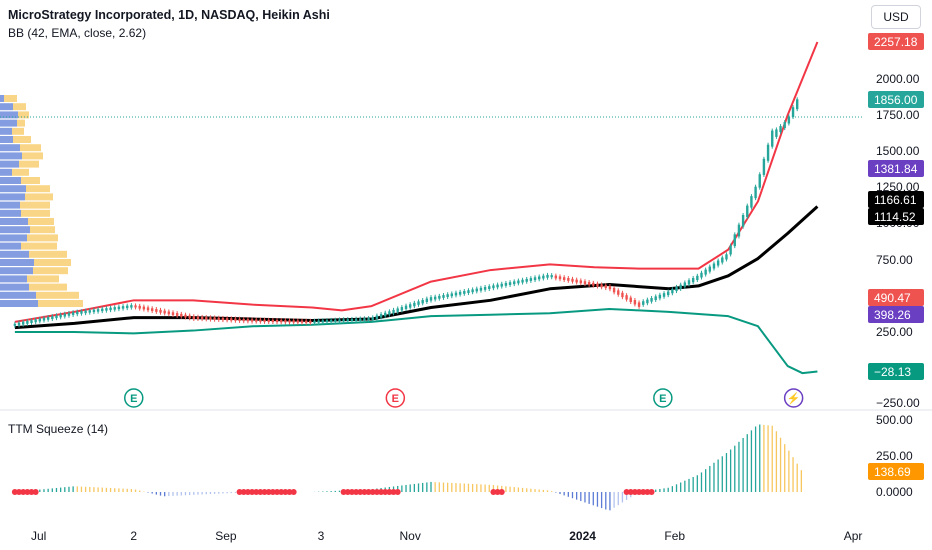 The width and height of the screenshot is (932, 550). Describe the element at coordinates (896, 17) in the screenshot. I see `currency-button: USD` at that location.